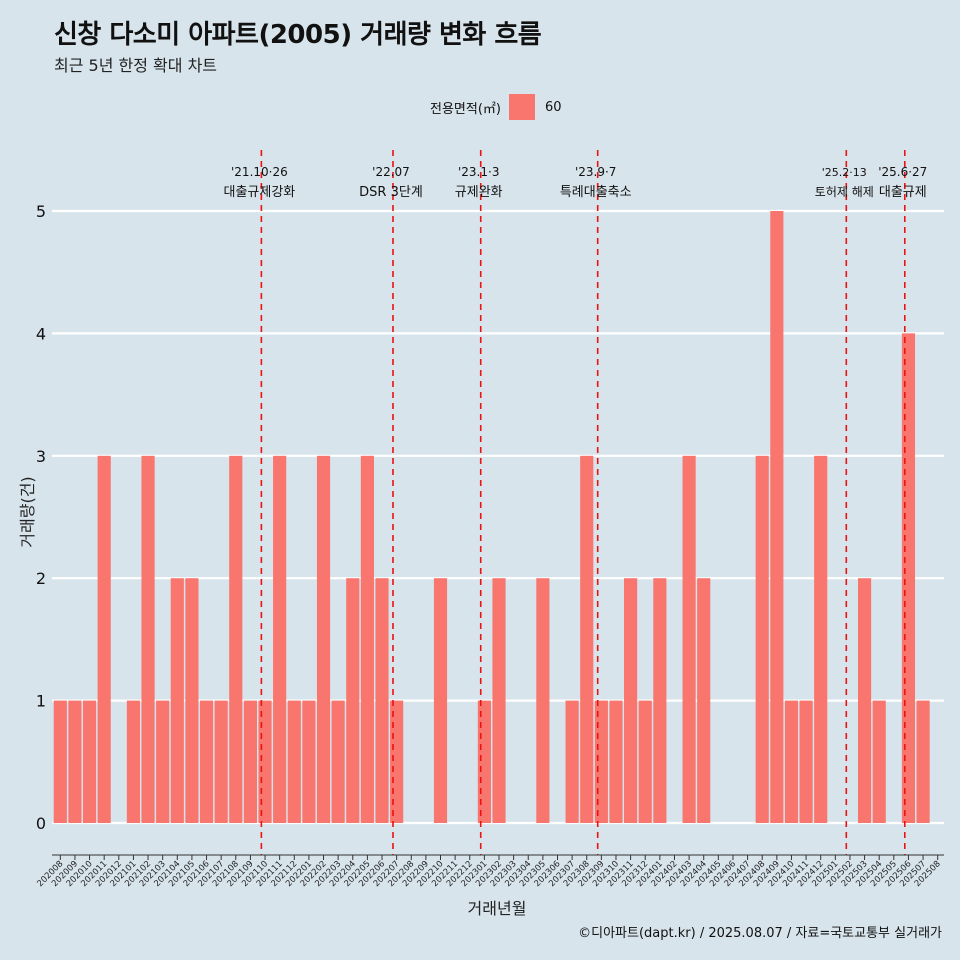  Describe the element at coordinates (391, 172) in the screenshot. I see `event-date-label: '22.07` at that location.